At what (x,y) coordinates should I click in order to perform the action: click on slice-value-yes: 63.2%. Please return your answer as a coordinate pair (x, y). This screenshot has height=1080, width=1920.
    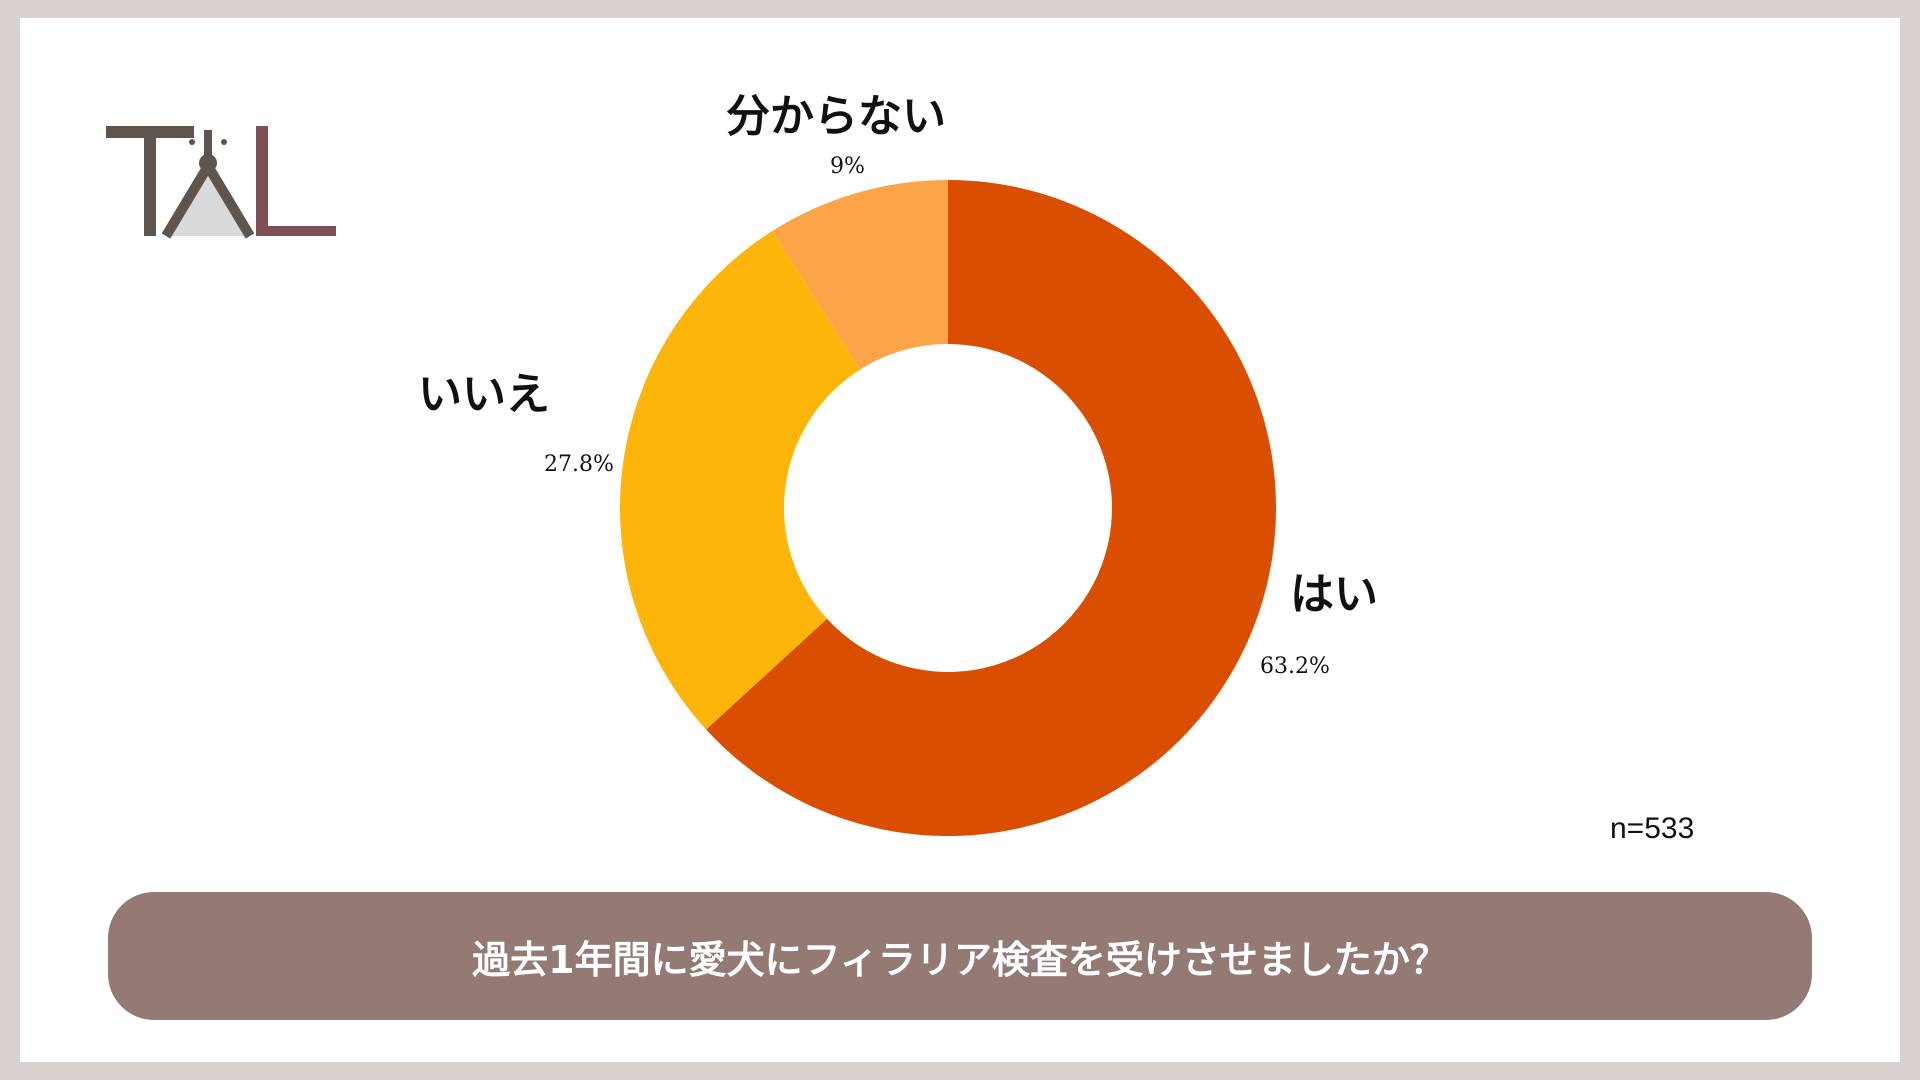
    Looking at the image, I should click on (1295, 666).